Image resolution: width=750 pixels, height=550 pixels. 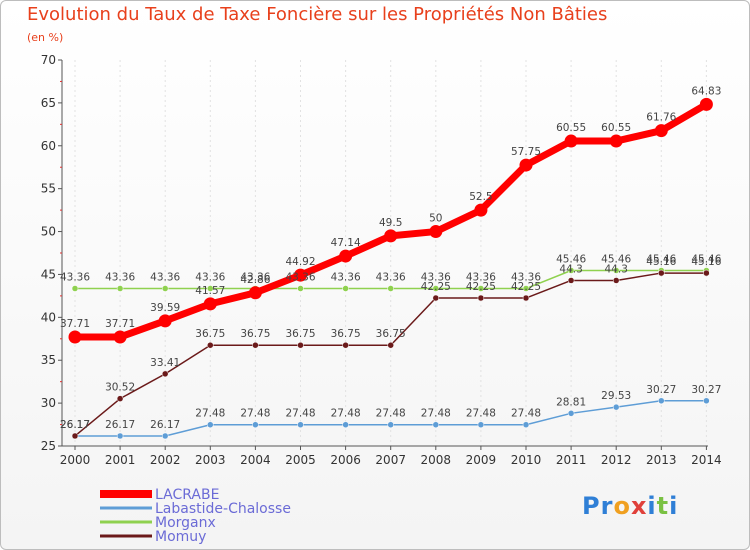 I want to click on data-label-morganx: 45.46, so click(x=616, y=259).